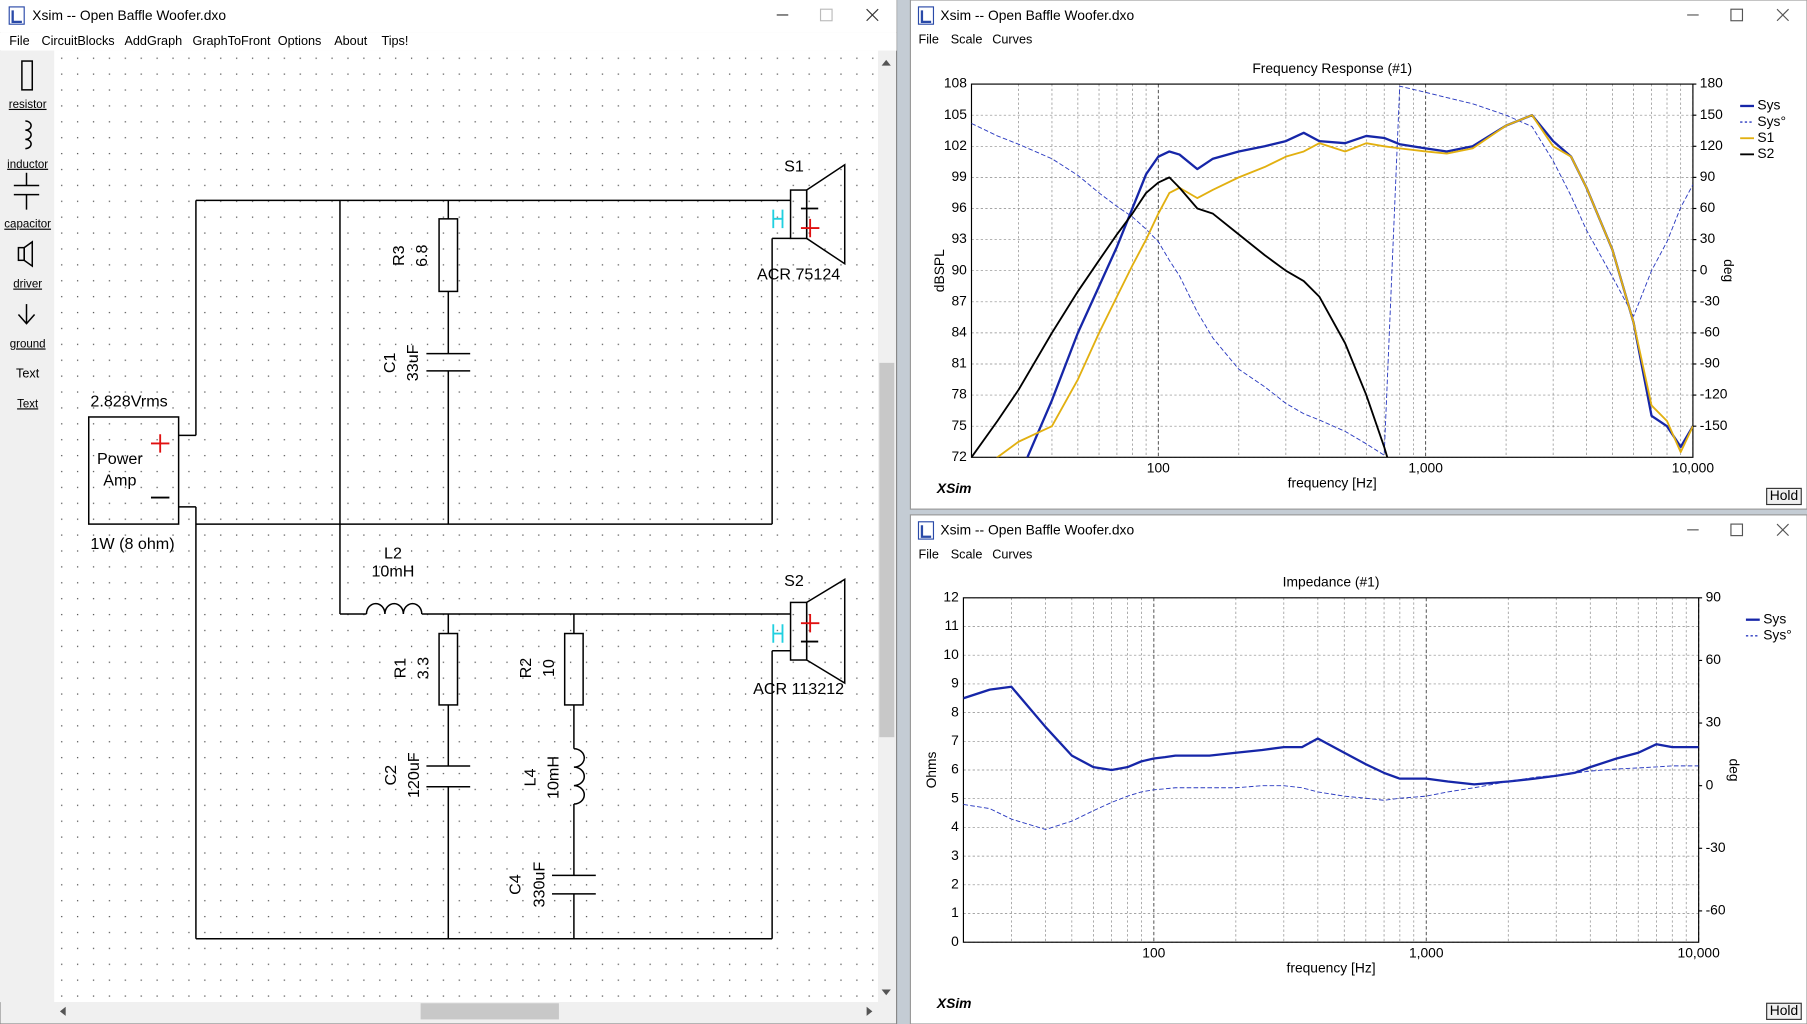 The height and width of the screenshot is (1024, 1807). What do you see at coordinates (27, 165) in the screenshot?
I see `tool-label: inductor` at bounding box center [27, 165].